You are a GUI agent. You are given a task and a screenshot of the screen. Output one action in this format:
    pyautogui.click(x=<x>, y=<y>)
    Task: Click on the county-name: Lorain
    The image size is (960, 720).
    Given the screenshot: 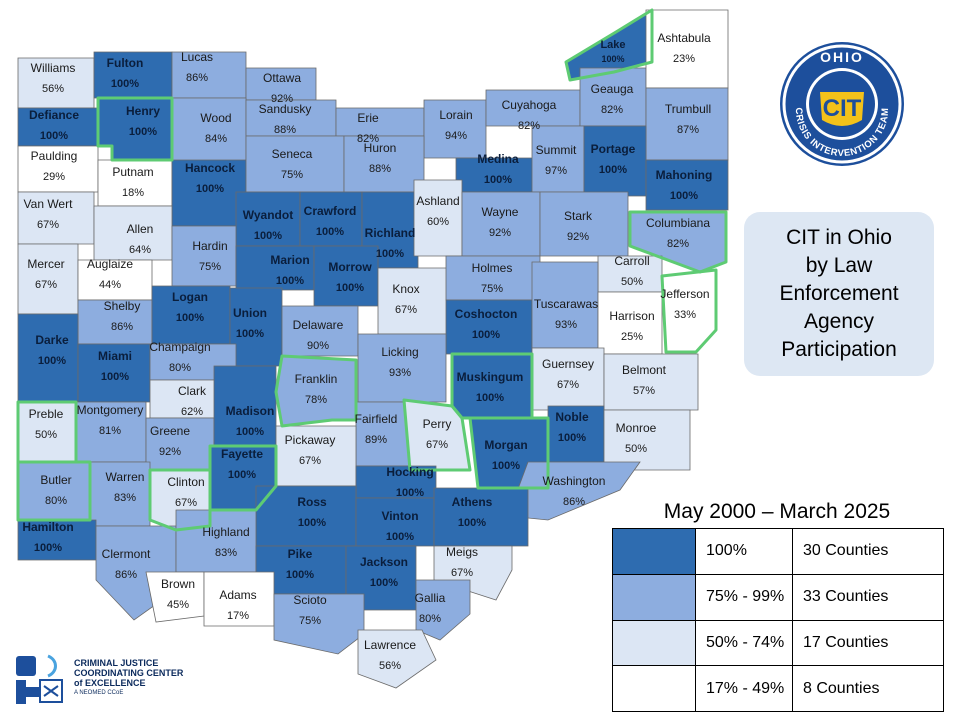 What is the action you would take?
    pyautogui.click(x=455, y=115)
    